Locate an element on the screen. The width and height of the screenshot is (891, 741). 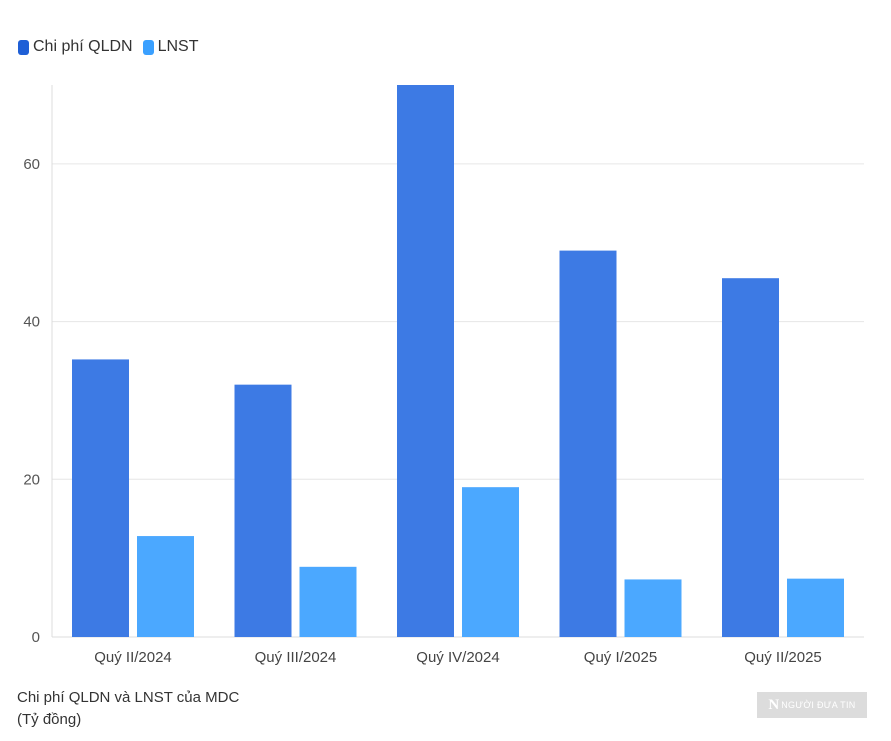
watermark-logo: N NGƯỜI ĐƯA TIN is located at coordinates (812, 705).